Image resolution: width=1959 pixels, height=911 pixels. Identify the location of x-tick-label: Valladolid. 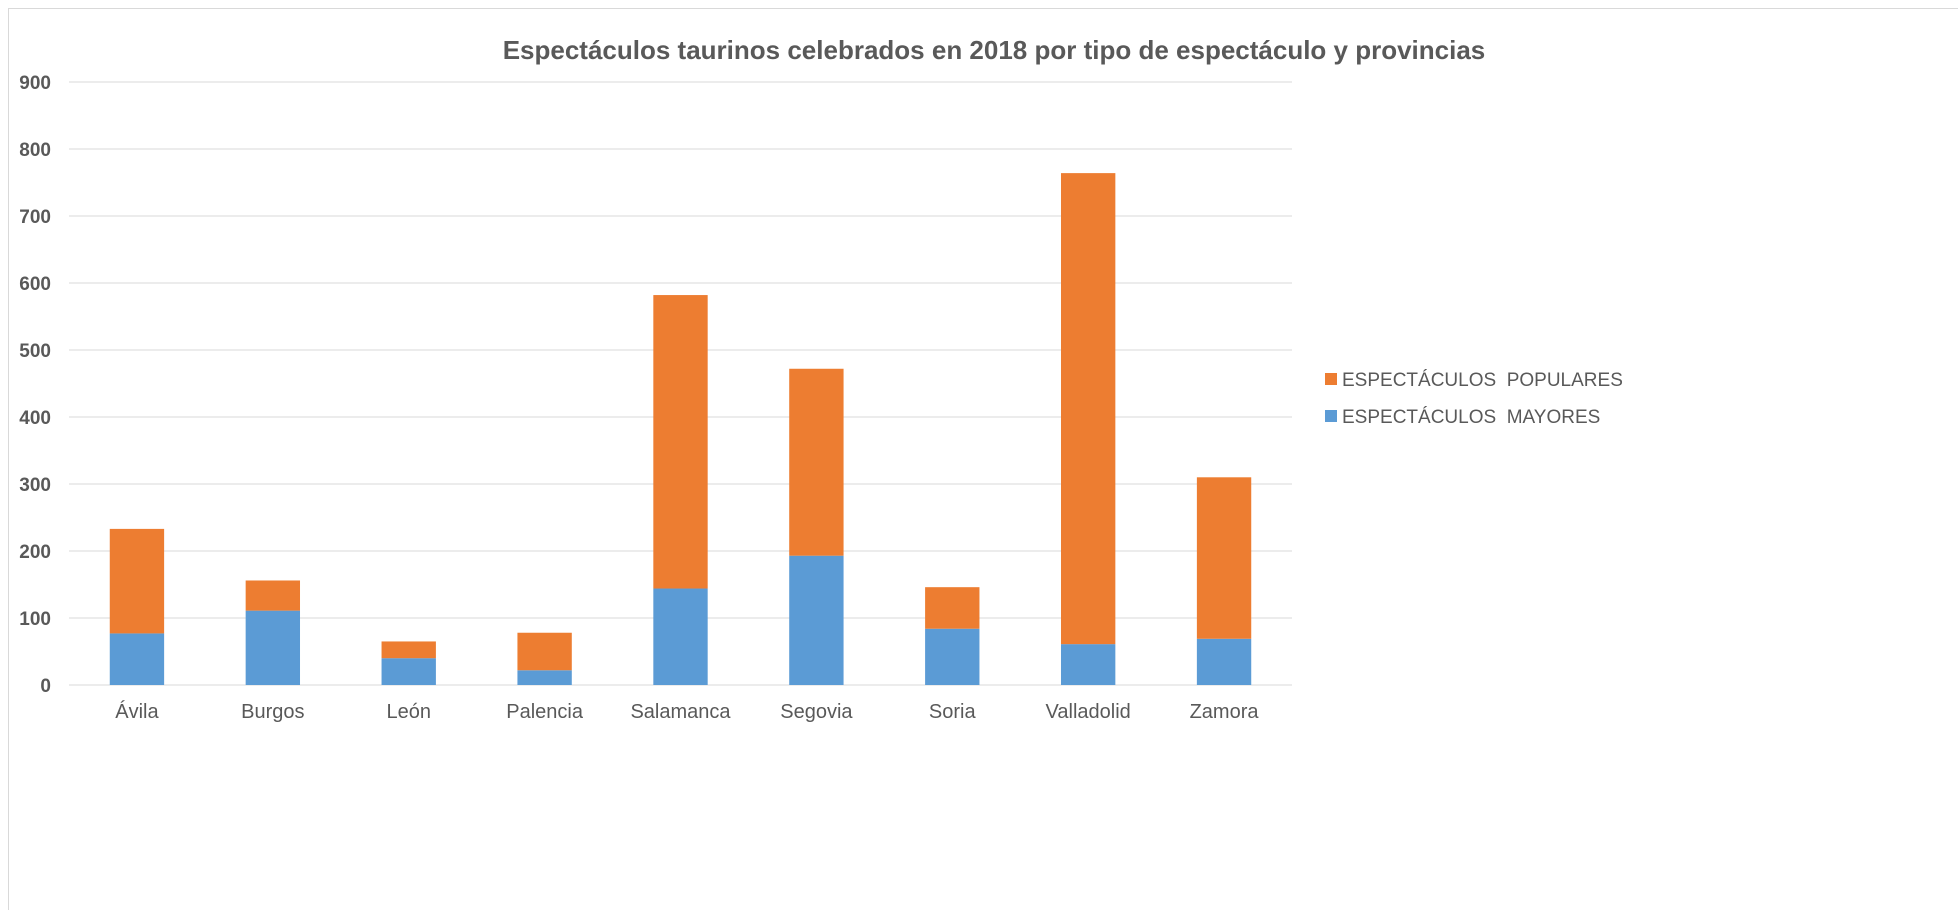
(1088, 712).